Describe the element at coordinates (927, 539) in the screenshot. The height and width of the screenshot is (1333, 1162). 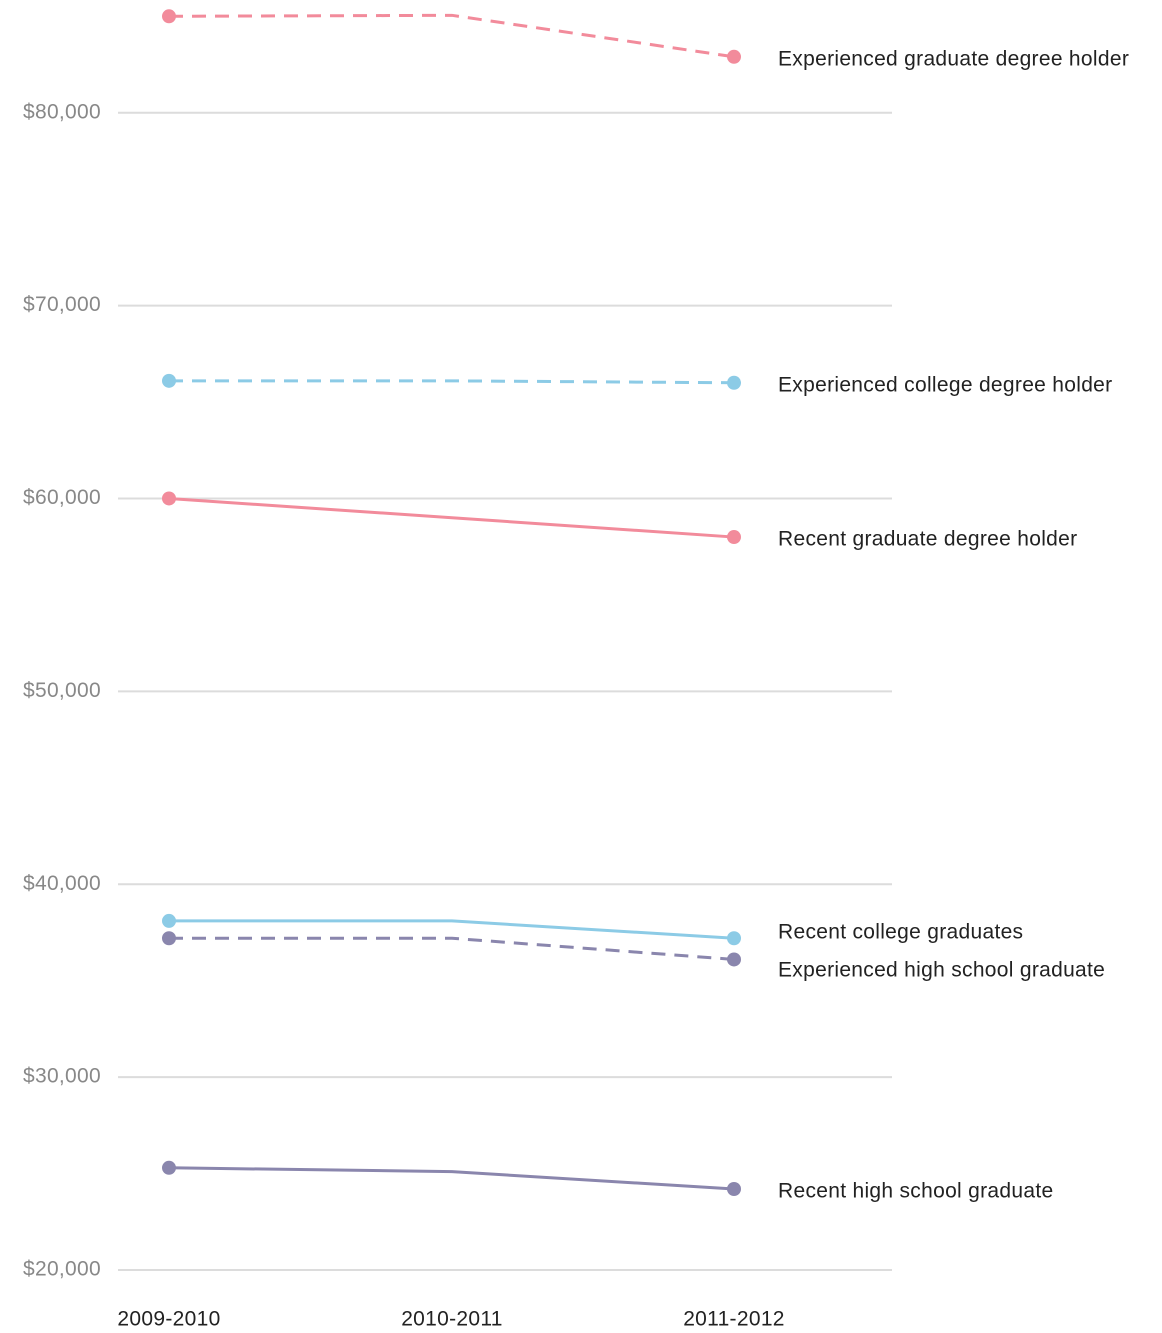
I see `series-label: Recent graduate degree holder` at that location.